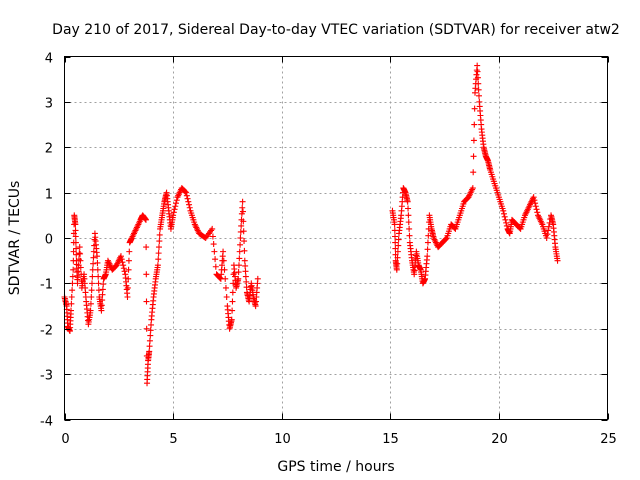 The height and width of the screenshot is (480, 640). I want to click on x-tick-label: 5, so click(173, 439).